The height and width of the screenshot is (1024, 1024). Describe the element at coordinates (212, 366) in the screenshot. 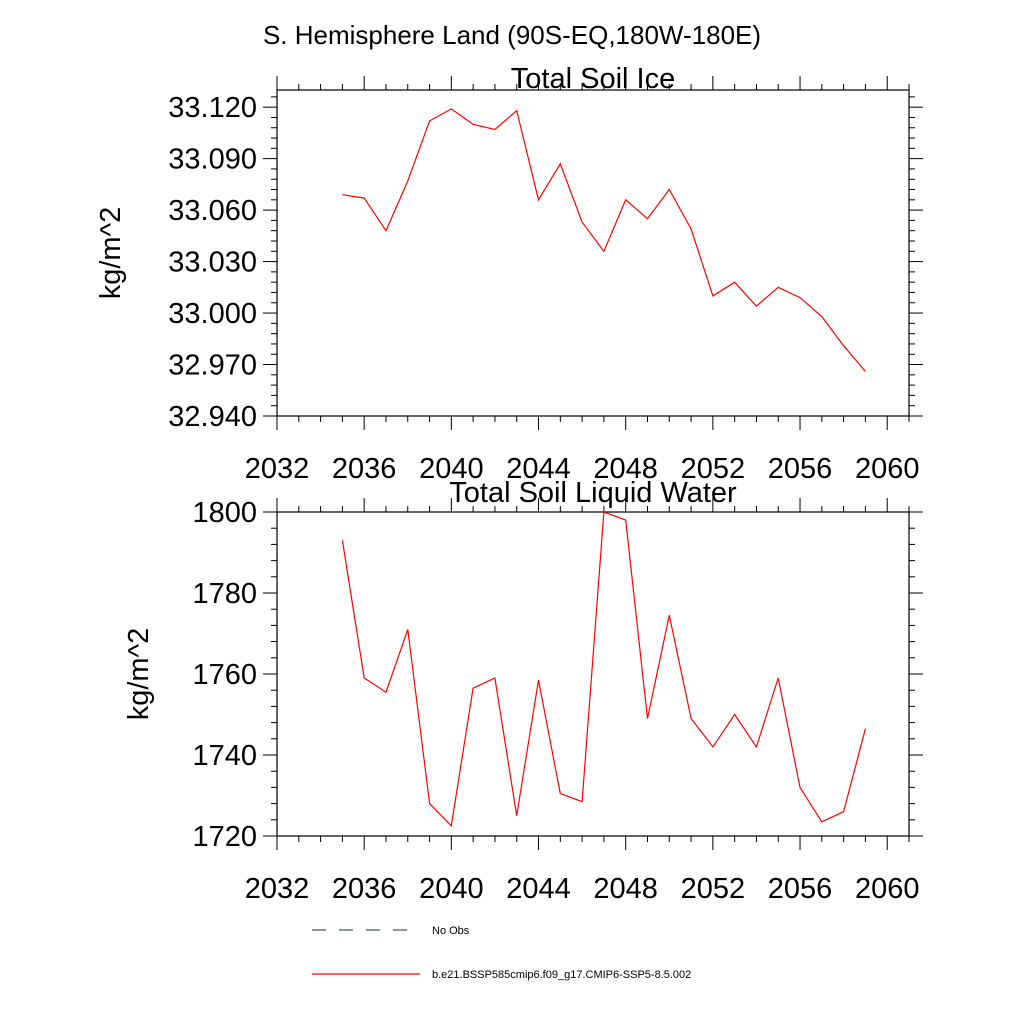

I see `y-tick-label: 32.970` at that location.